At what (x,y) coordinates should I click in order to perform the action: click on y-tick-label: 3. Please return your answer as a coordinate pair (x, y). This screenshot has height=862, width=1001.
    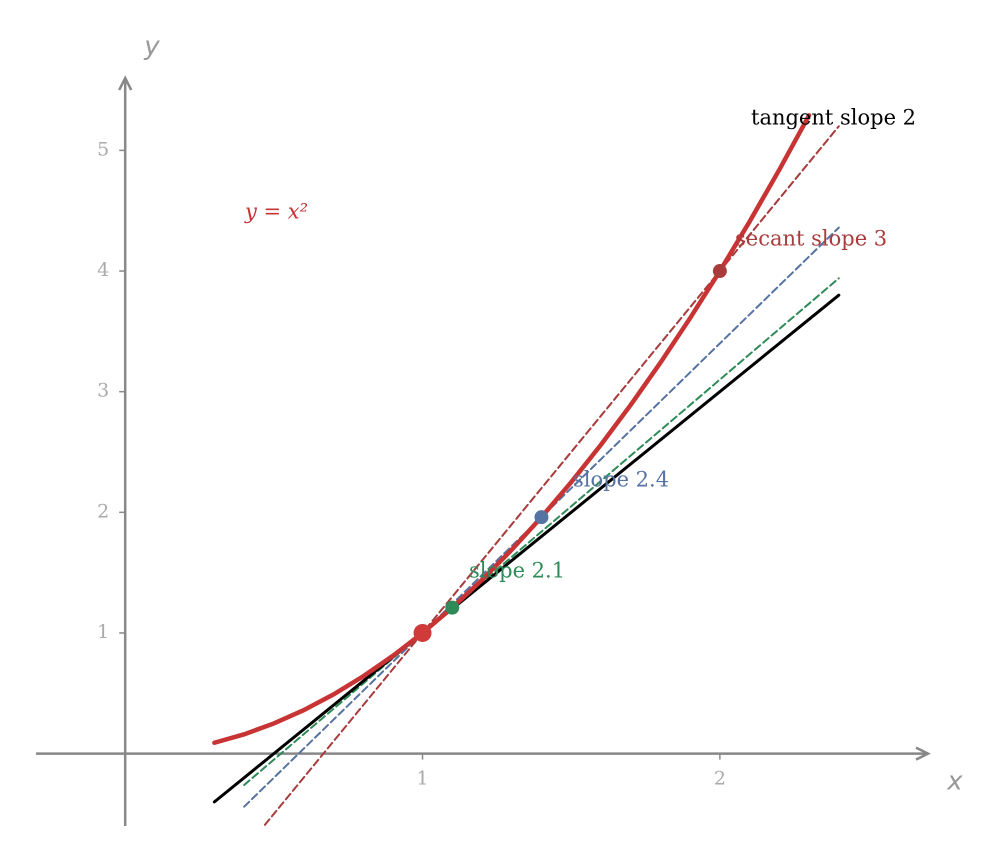
    Looking at the image, I should click on (103, 391).